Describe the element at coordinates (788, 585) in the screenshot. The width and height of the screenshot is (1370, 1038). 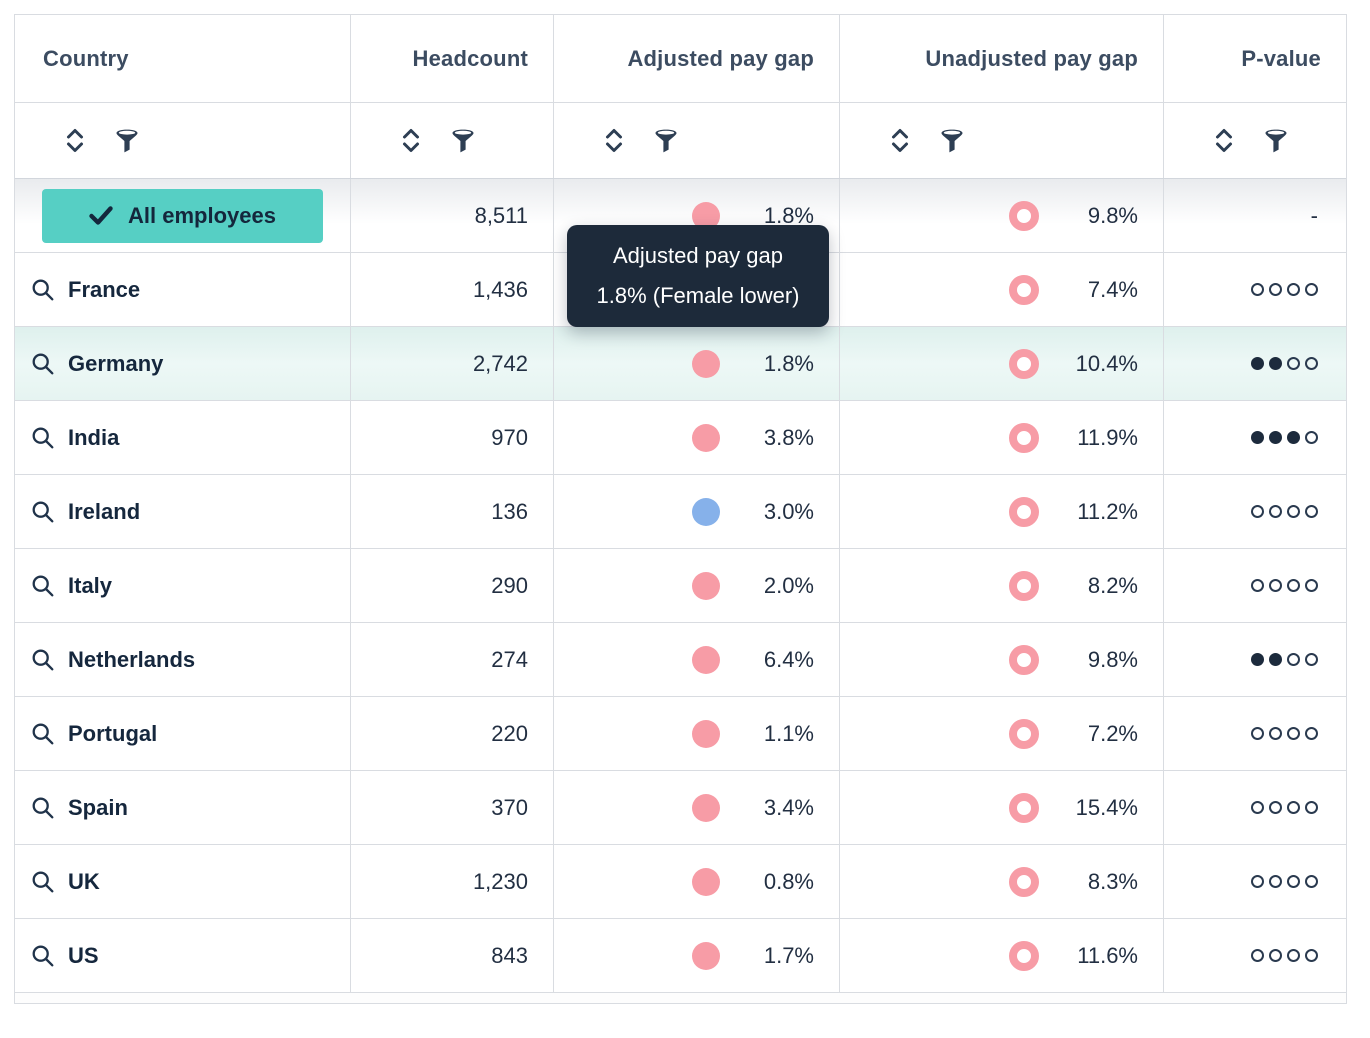
I see `adjusted-gap-value: 2.0%` at that location.